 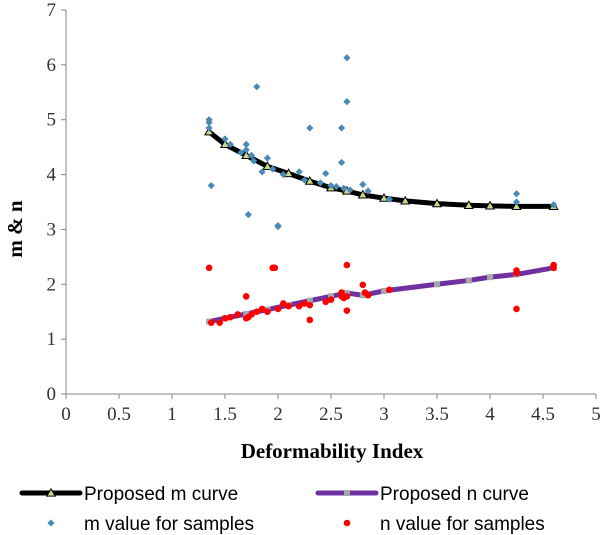 I want to click on x-tick-label: 0, so click(x=66, y=414).